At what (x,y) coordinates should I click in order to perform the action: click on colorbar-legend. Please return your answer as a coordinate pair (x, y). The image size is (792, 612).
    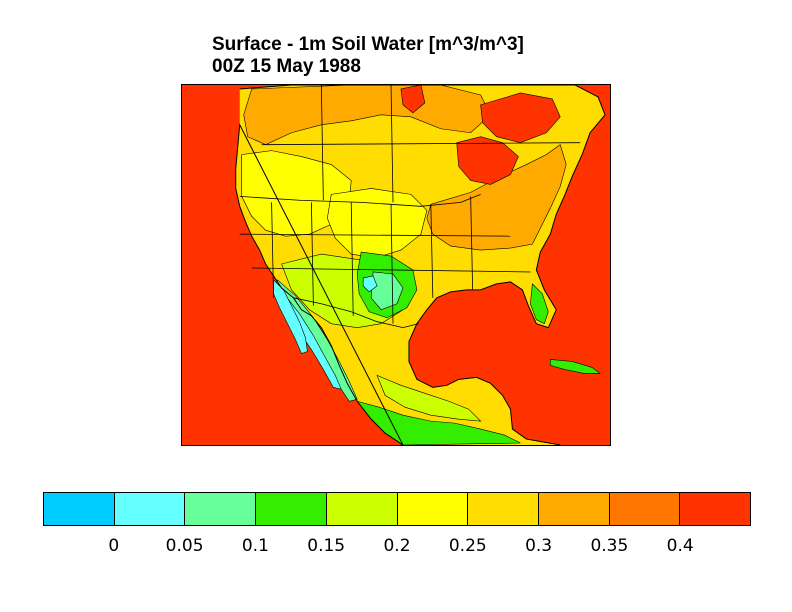
    Looking at the image, I should click on (397, 509).